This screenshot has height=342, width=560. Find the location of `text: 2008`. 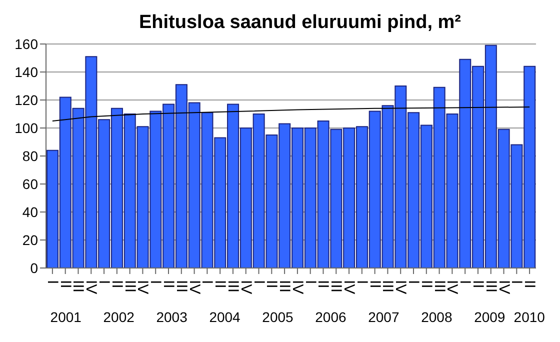

text: 2008 is located at coordinates (436, 316).